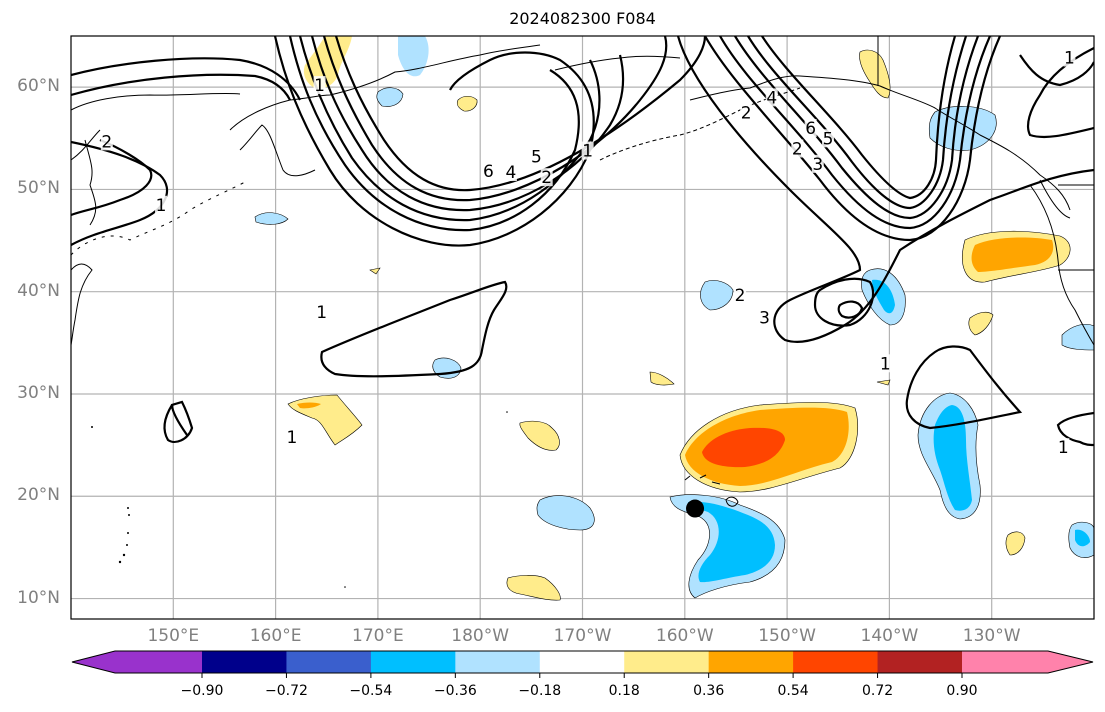 Image resolution: width=1105 pixels, height=712 pixels. What do you see at coordinates (299, 499) in the screenshot?
I see `islands` at bounding box center [299, 499].